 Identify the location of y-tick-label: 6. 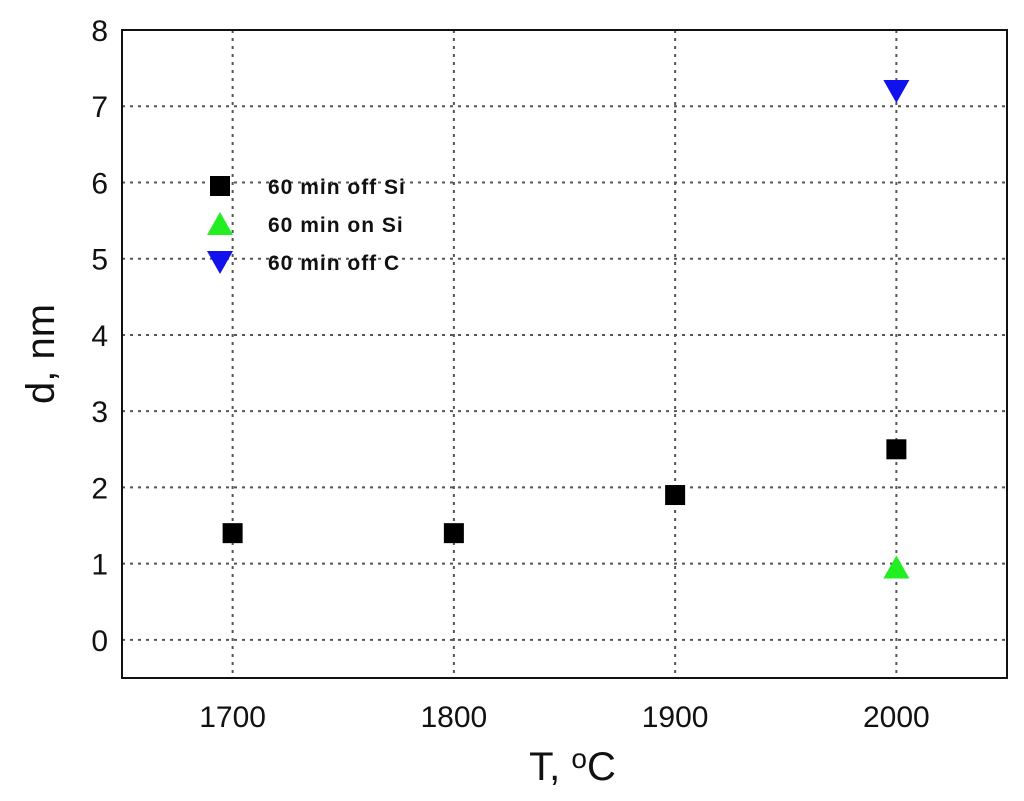
(99, 183).